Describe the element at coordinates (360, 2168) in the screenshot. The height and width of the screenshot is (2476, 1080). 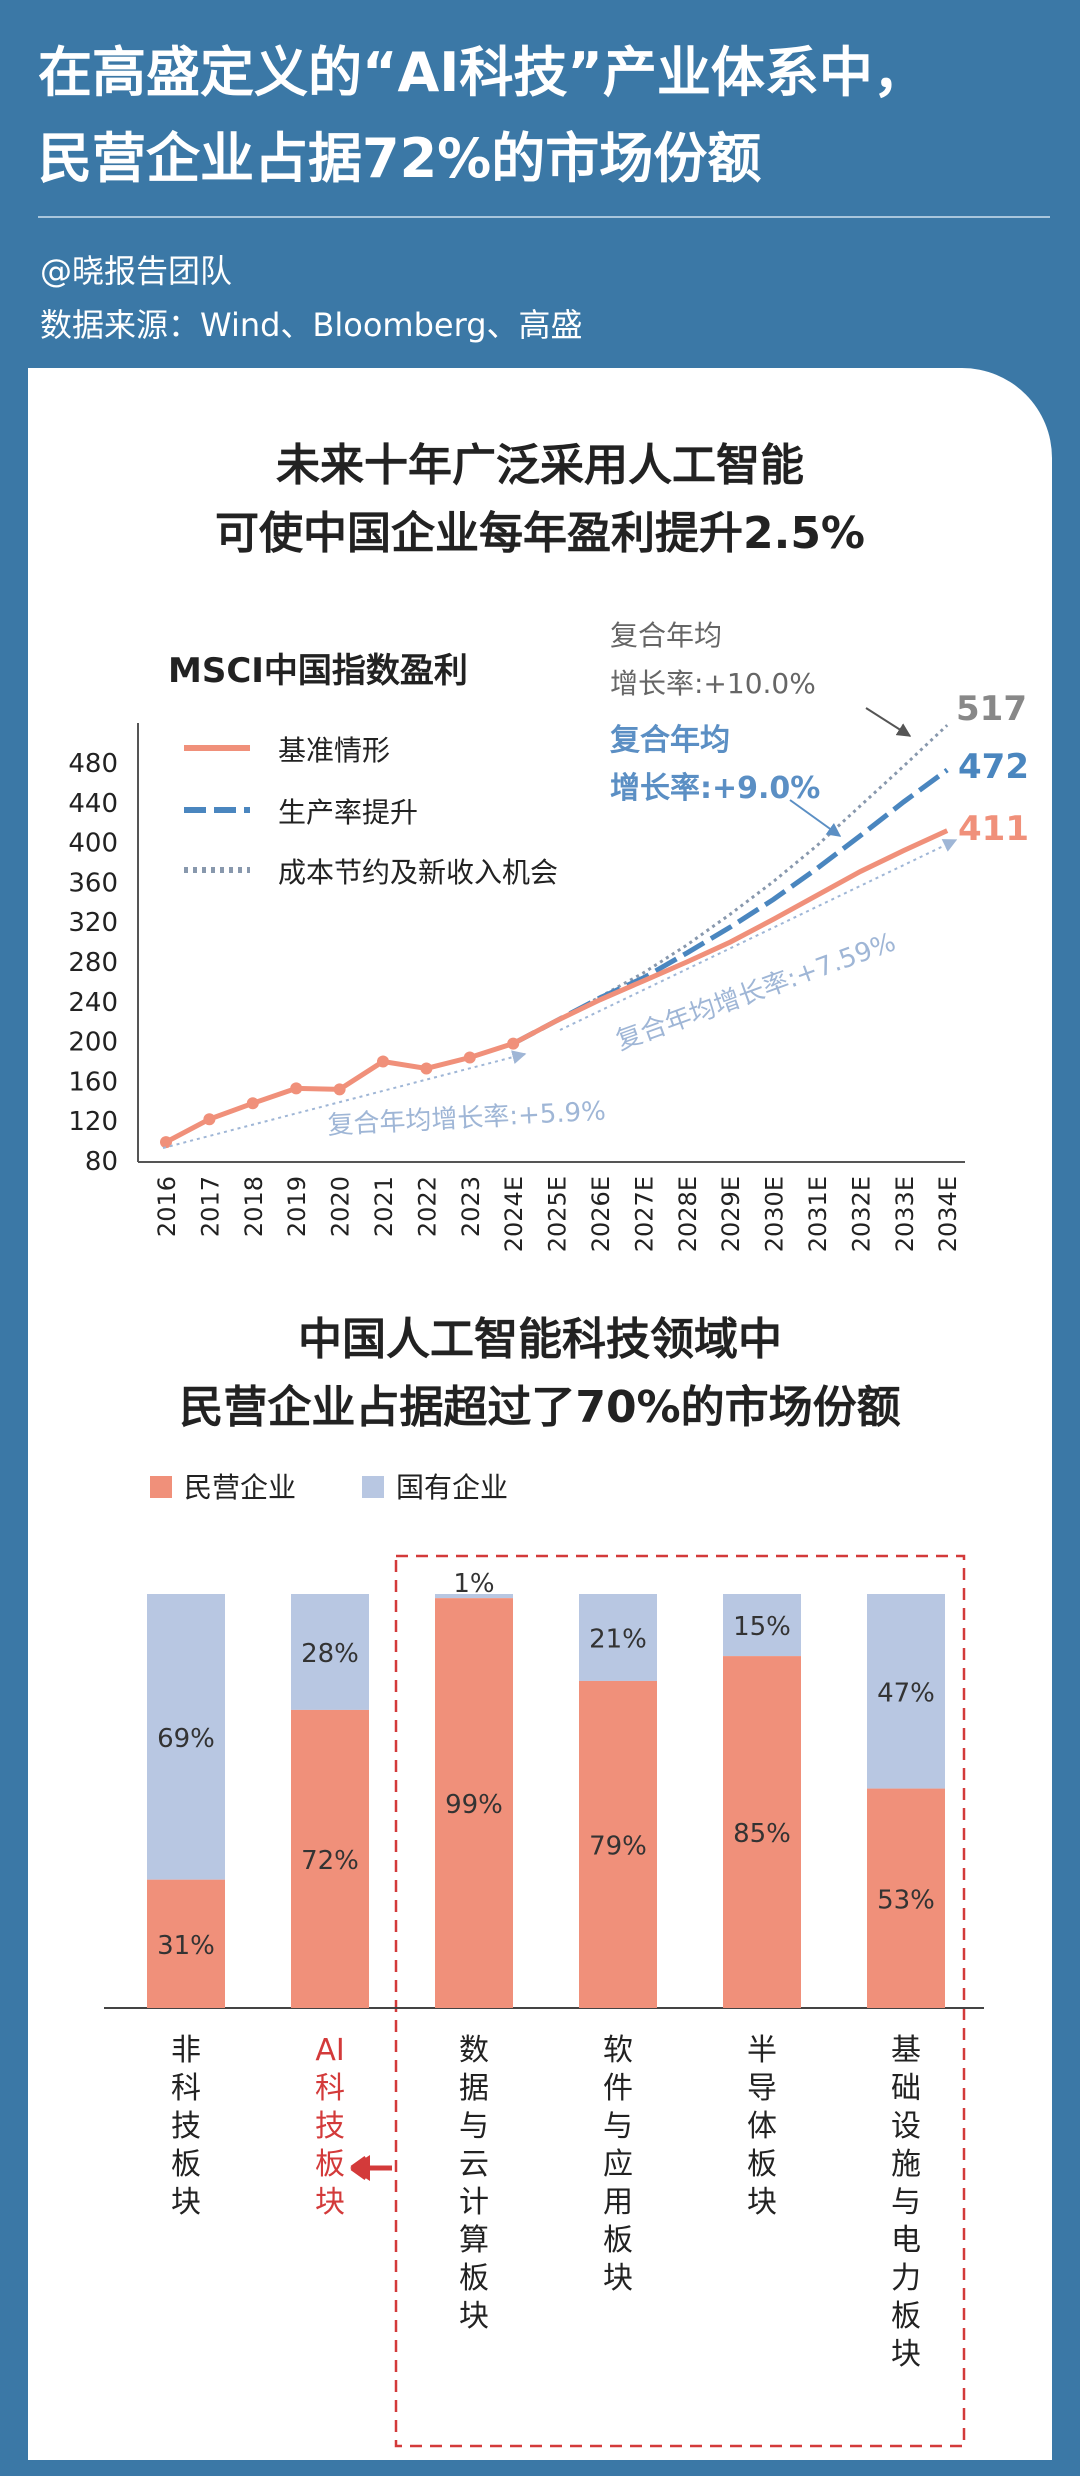
I see `highlight-arrow-head` at that location.